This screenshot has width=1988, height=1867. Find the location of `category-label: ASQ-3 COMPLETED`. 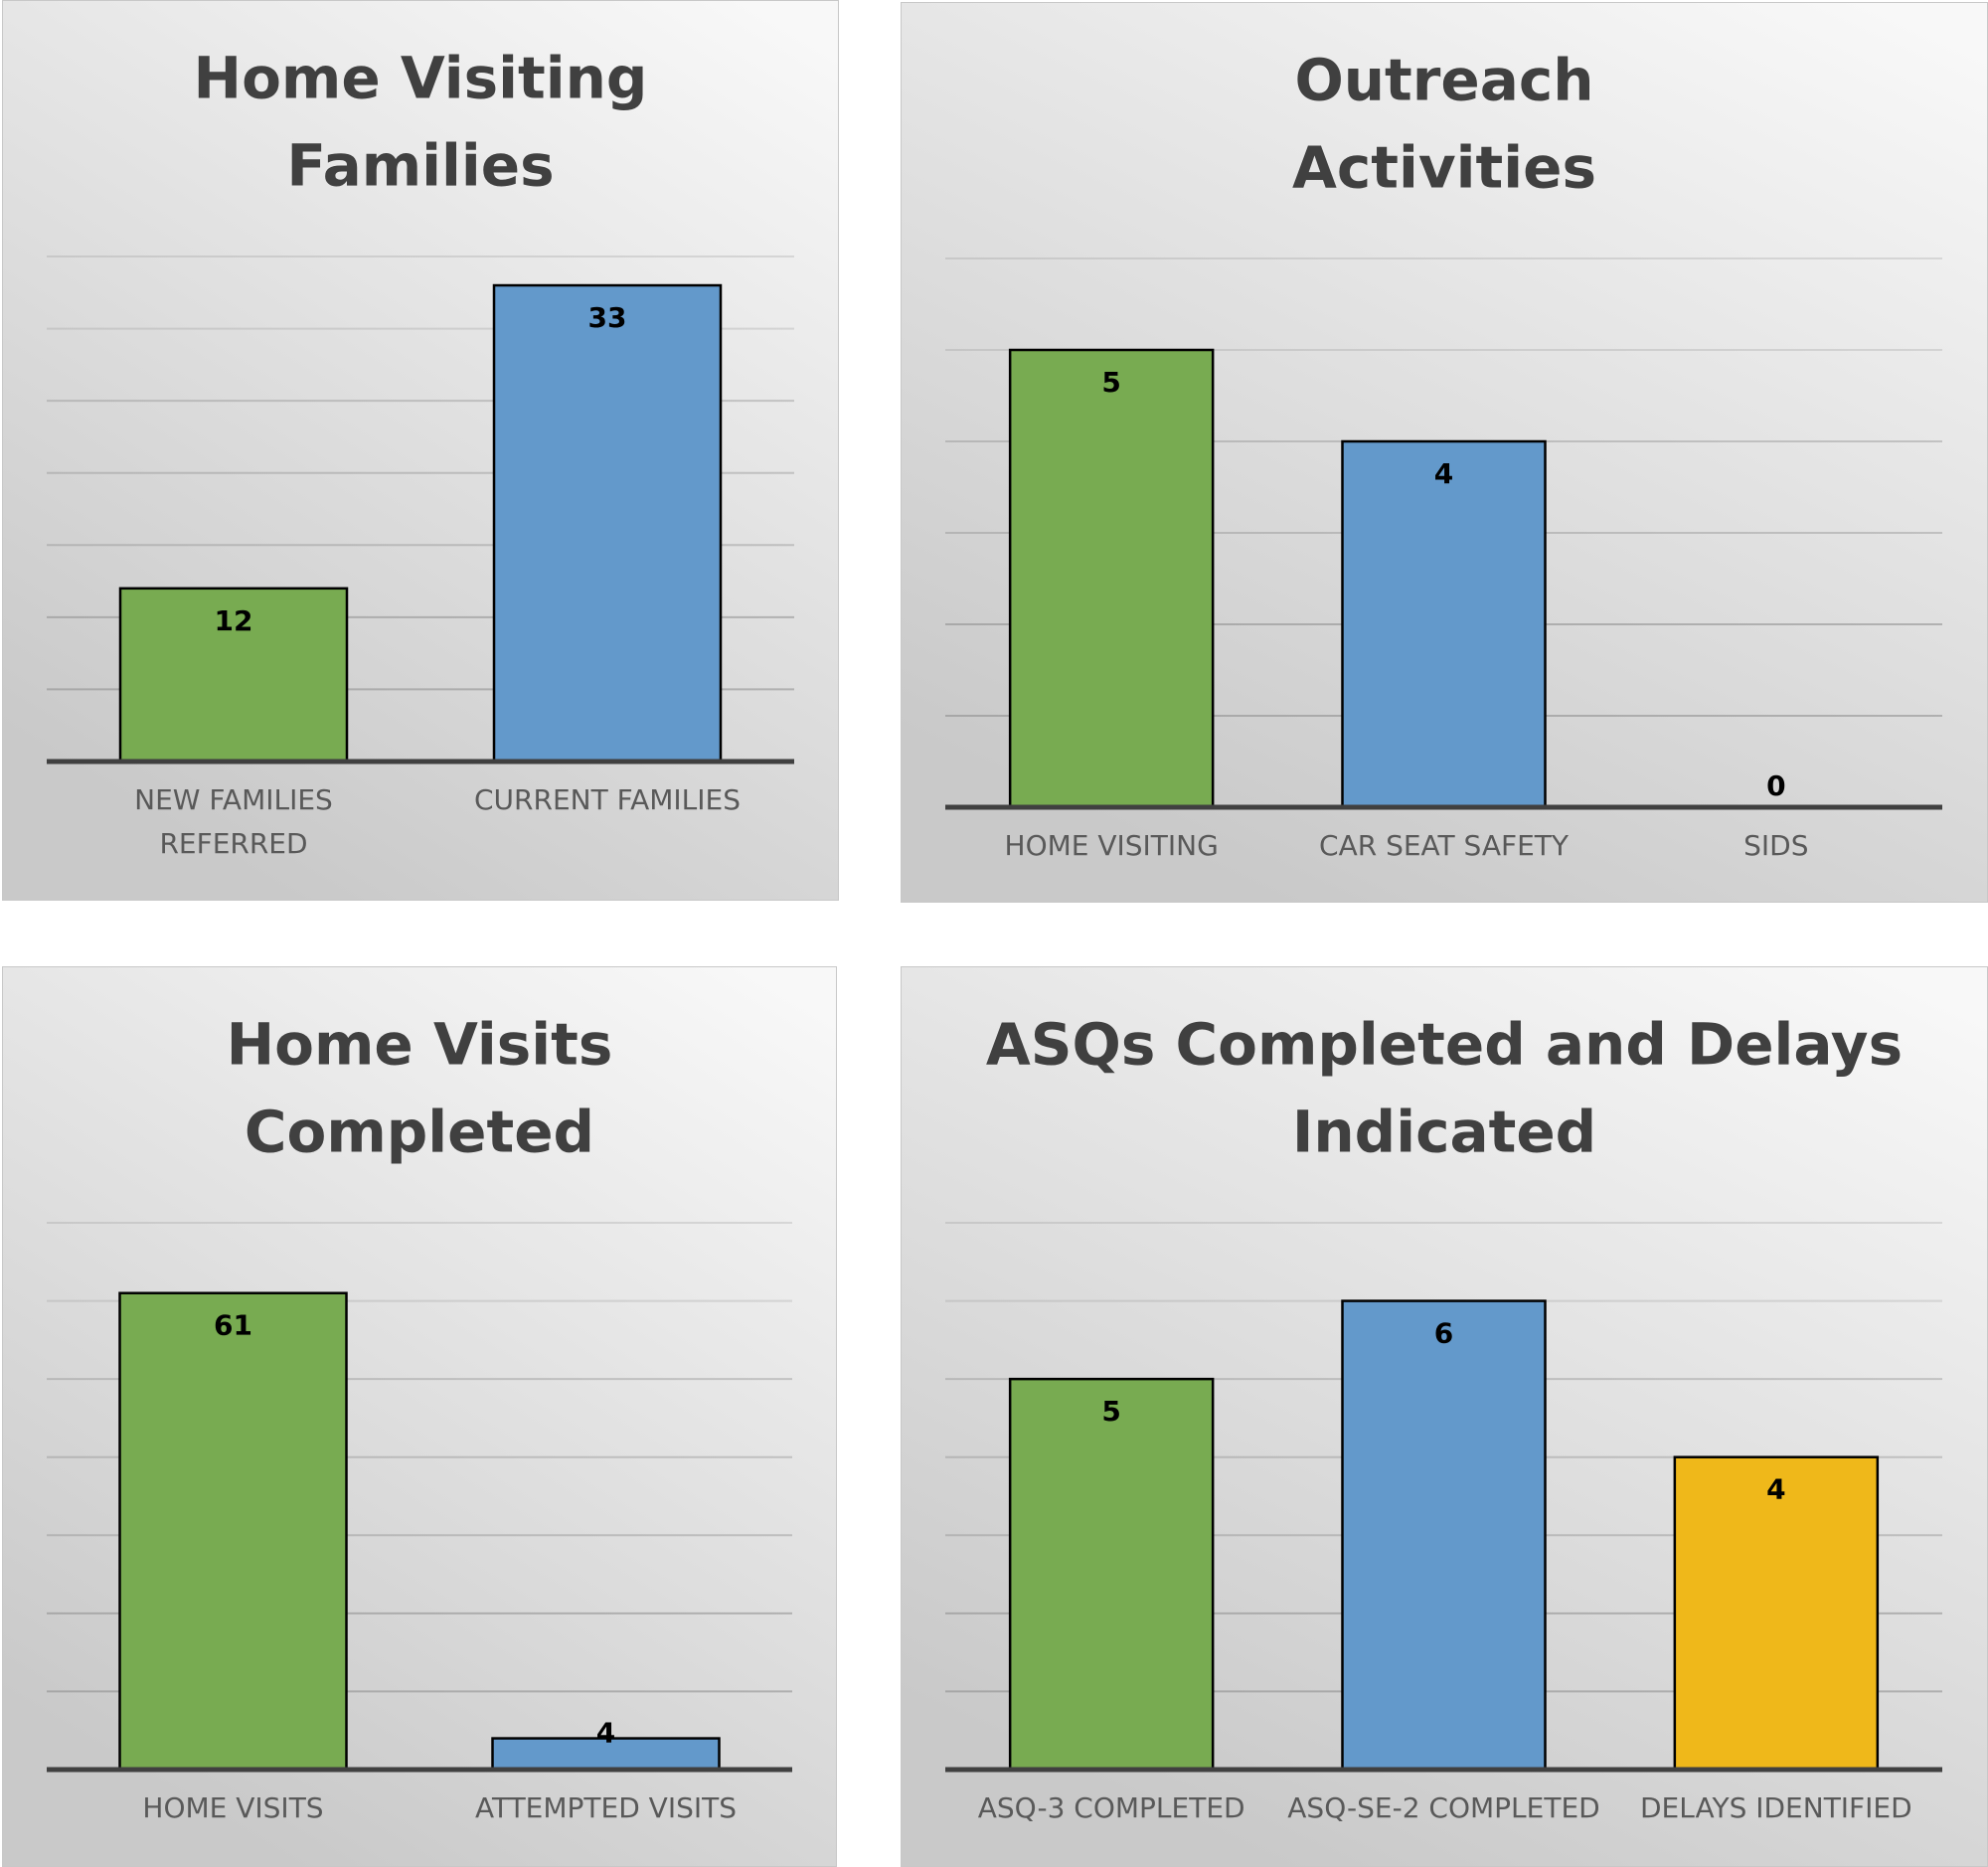

category-label: ASQ-3 COMPLETED is located at coordinates (1111, 1807).